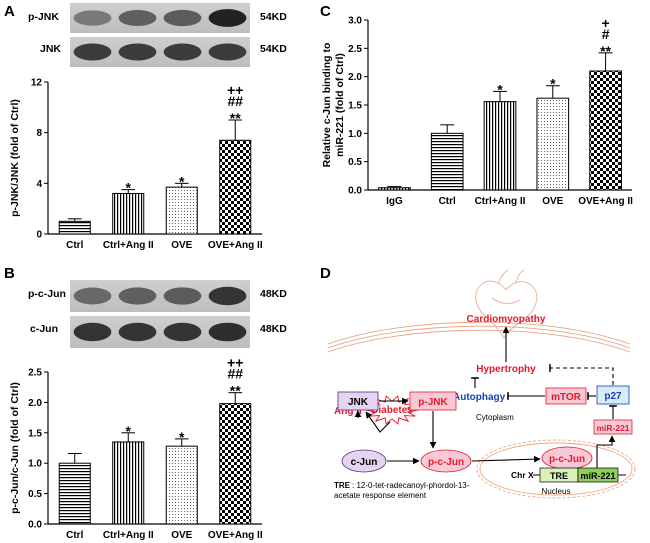 This screenshot has width=650, height=543. What do you see at coordinates (358, 401) in the screenshot?
I see `jnk-box` at bounding box center [358, 401].